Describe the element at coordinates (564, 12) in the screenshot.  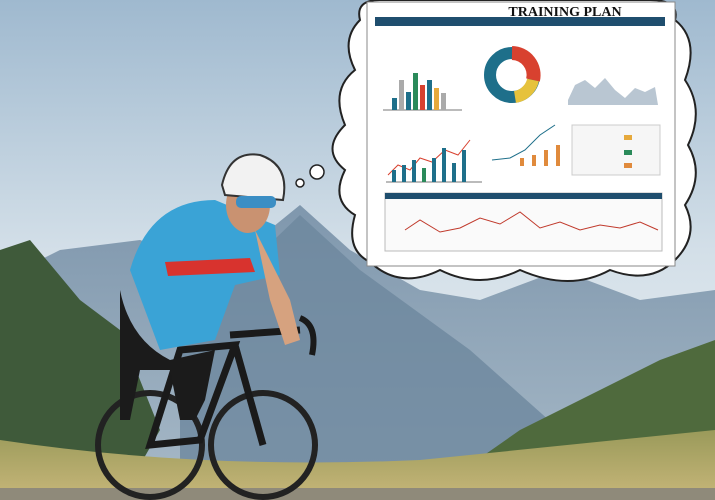
I see `dashboard-title: TRAINING PLAN` at that location.